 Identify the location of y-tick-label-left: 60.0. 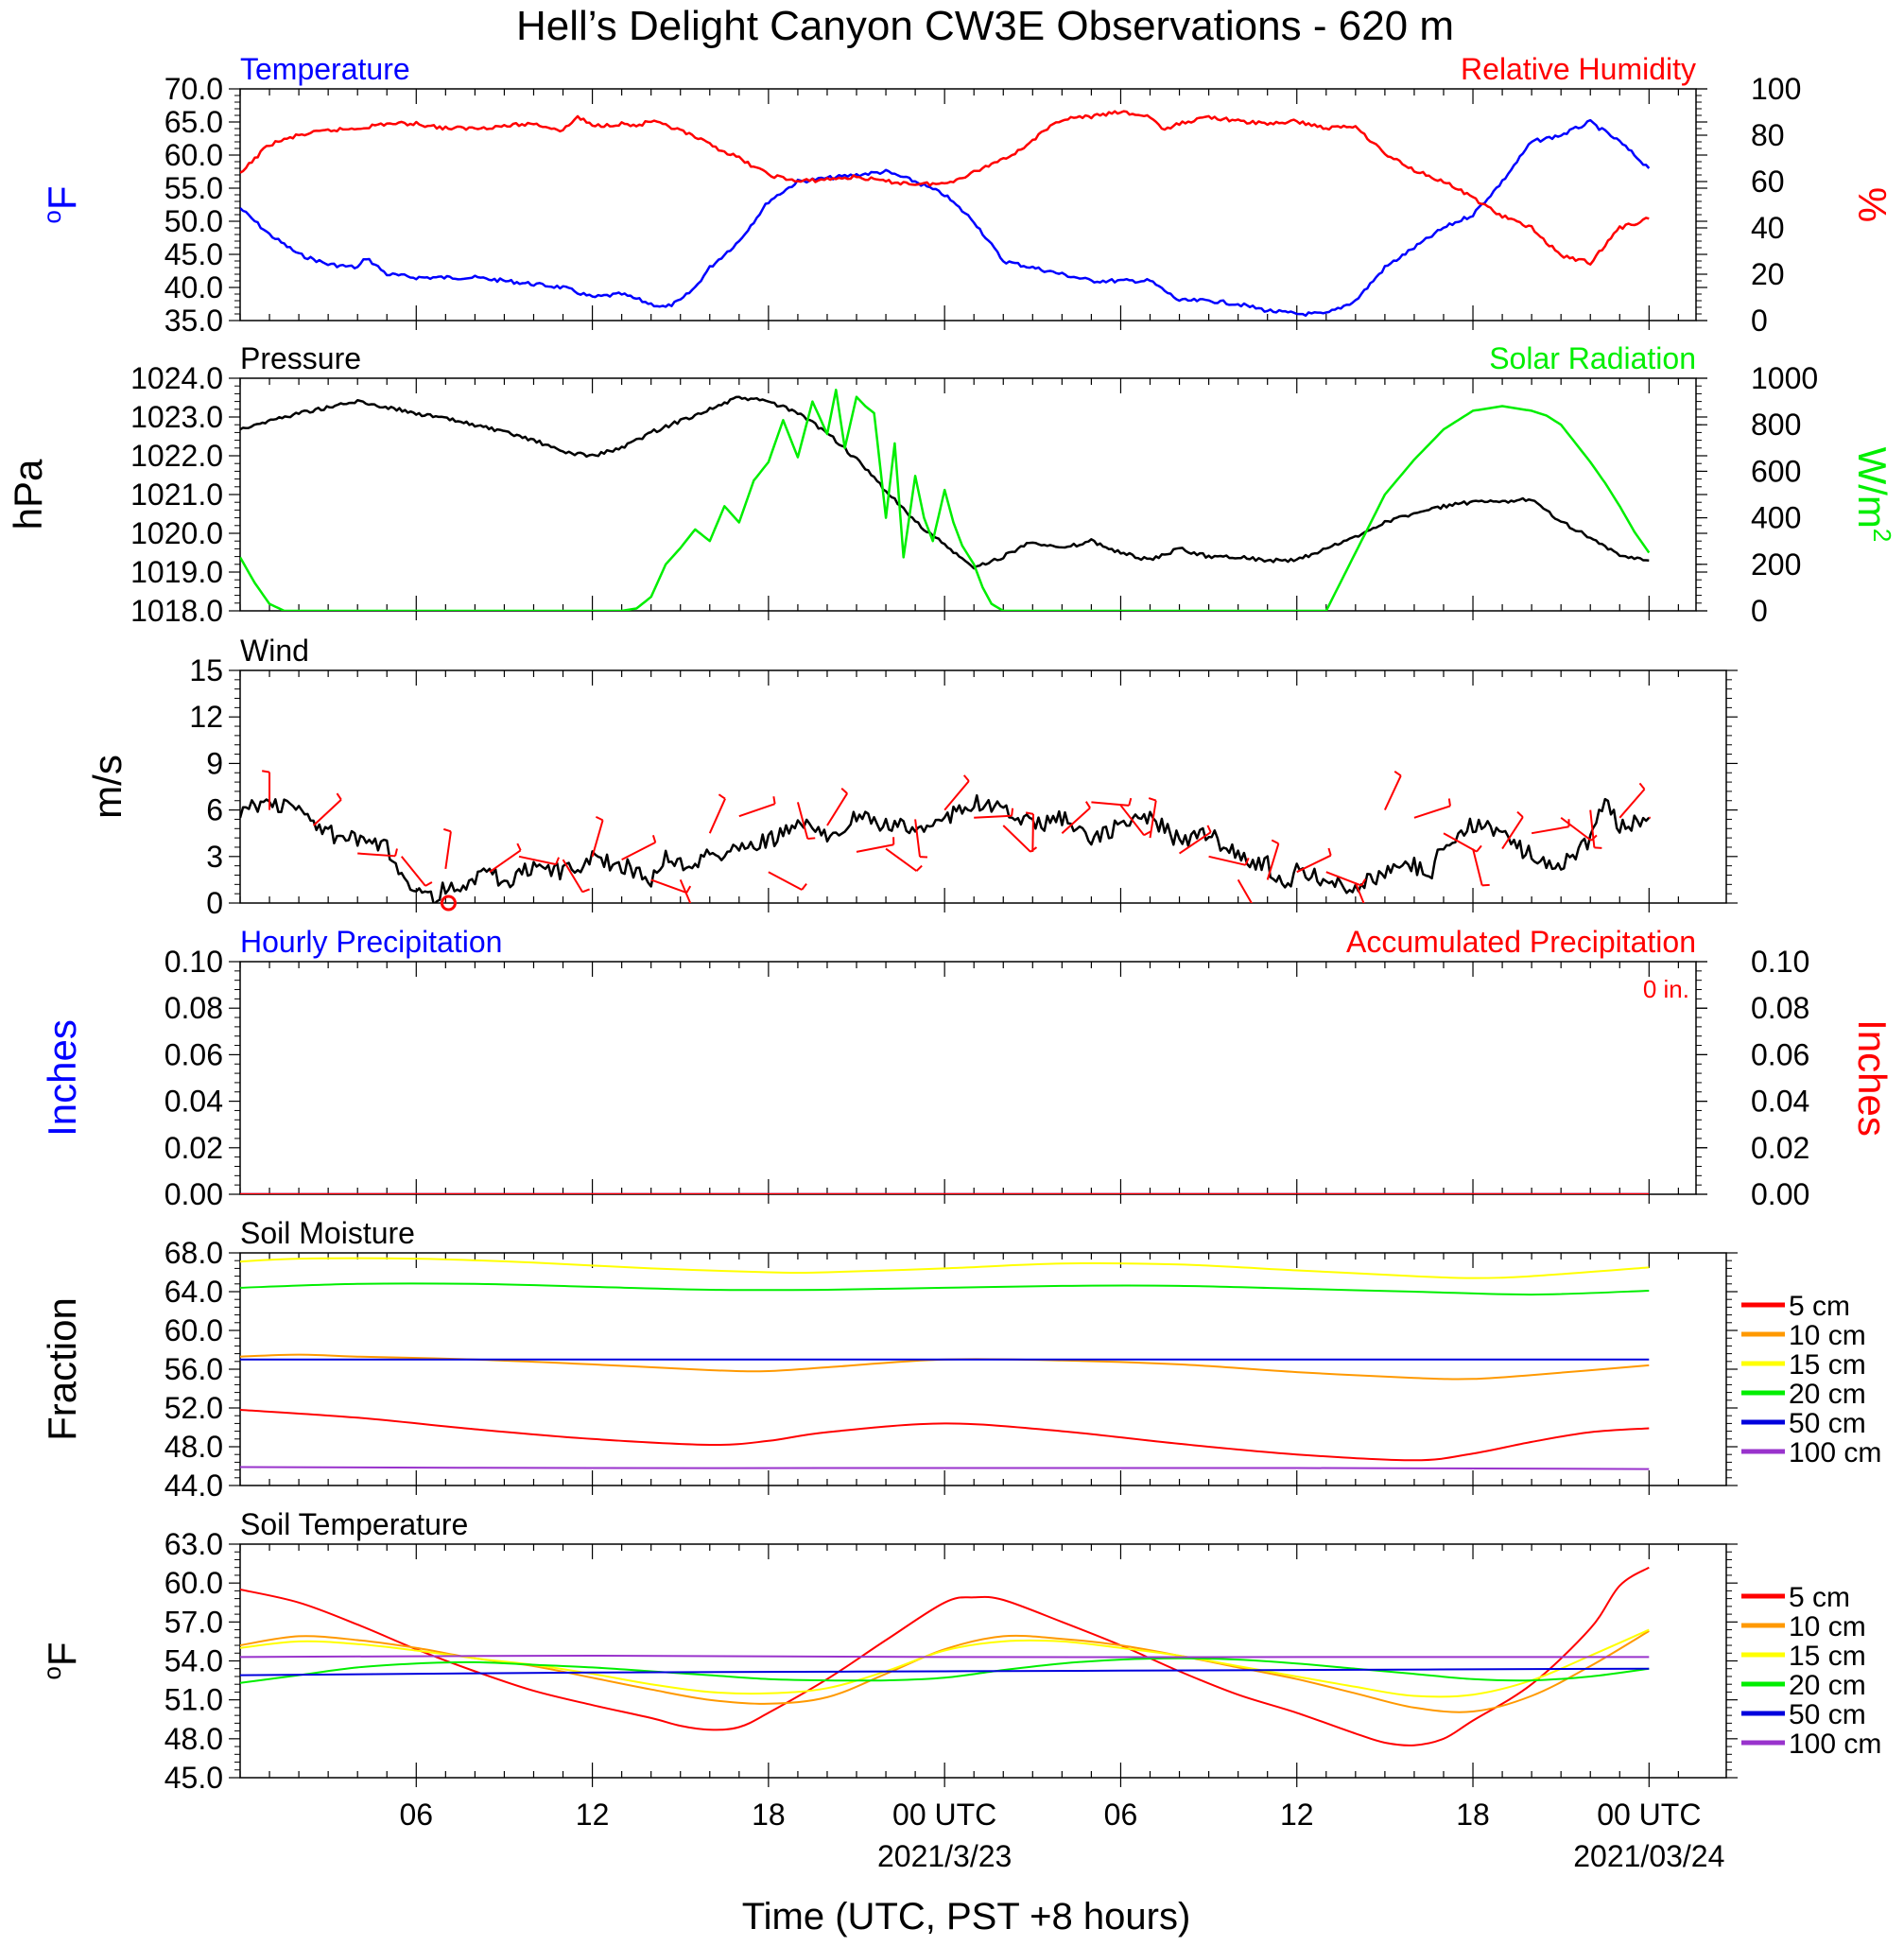
(193, 155).